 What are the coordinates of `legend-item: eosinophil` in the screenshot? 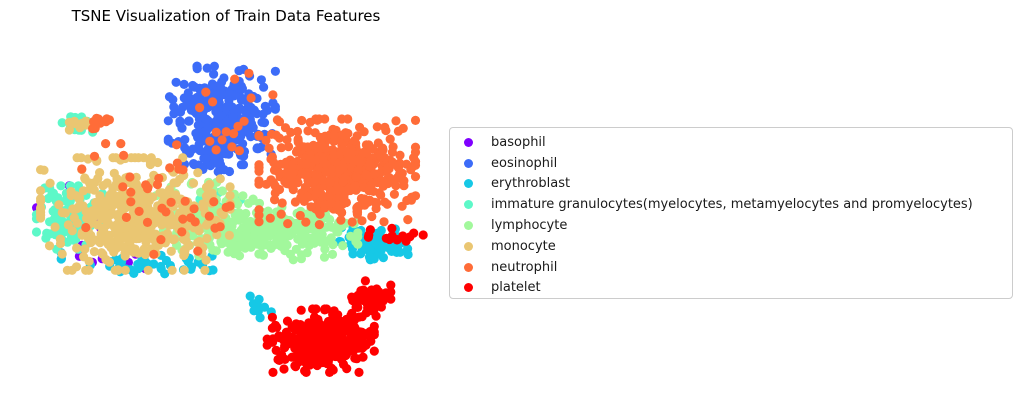 It's located at (731, 163).